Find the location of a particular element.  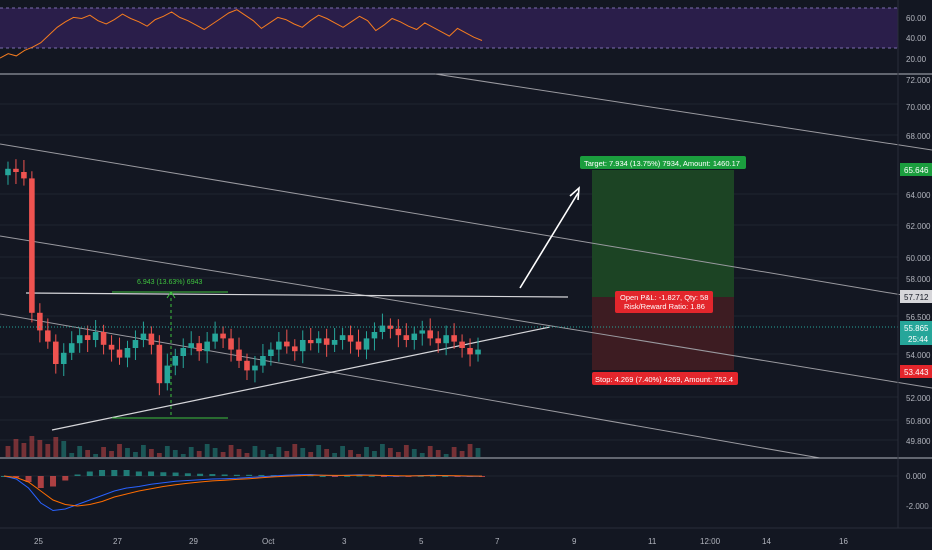

volume-bars is located at coordinates (243, 446).